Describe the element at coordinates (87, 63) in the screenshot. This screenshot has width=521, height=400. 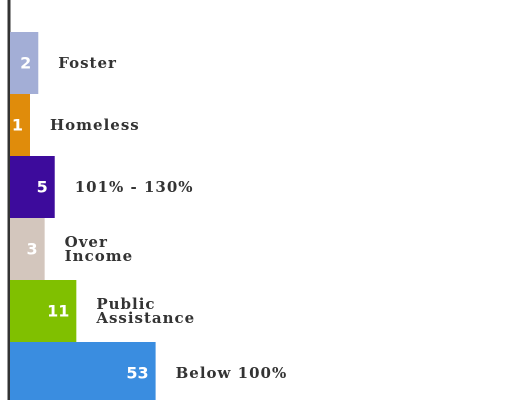
I see `category-label: Foster` at that location.